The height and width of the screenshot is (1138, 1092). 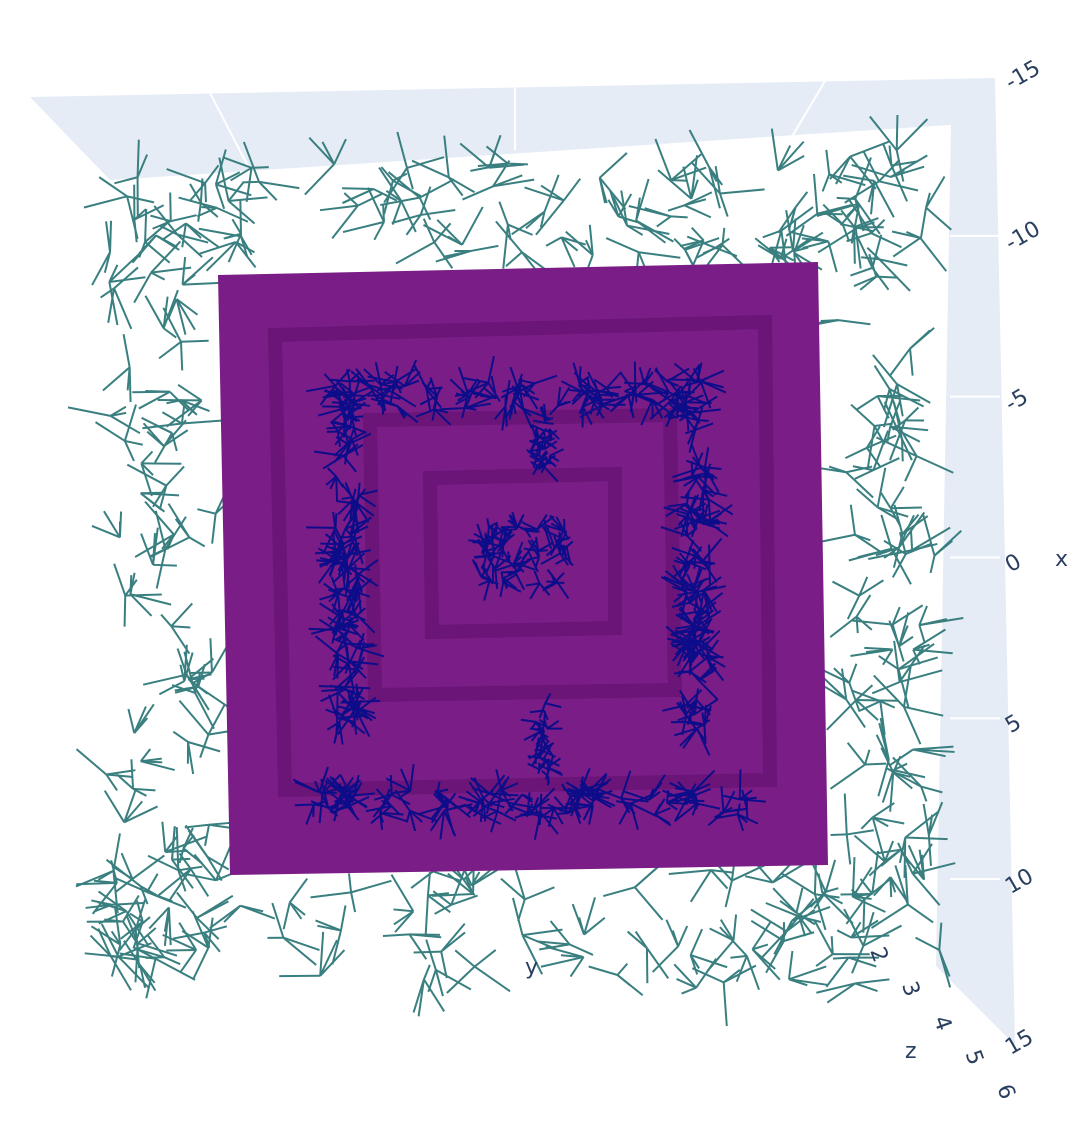 What do you see at coordinates (1061, 559) in the screenshot?
I see `x-axis-title: x` at bounding box center [1061, 559].